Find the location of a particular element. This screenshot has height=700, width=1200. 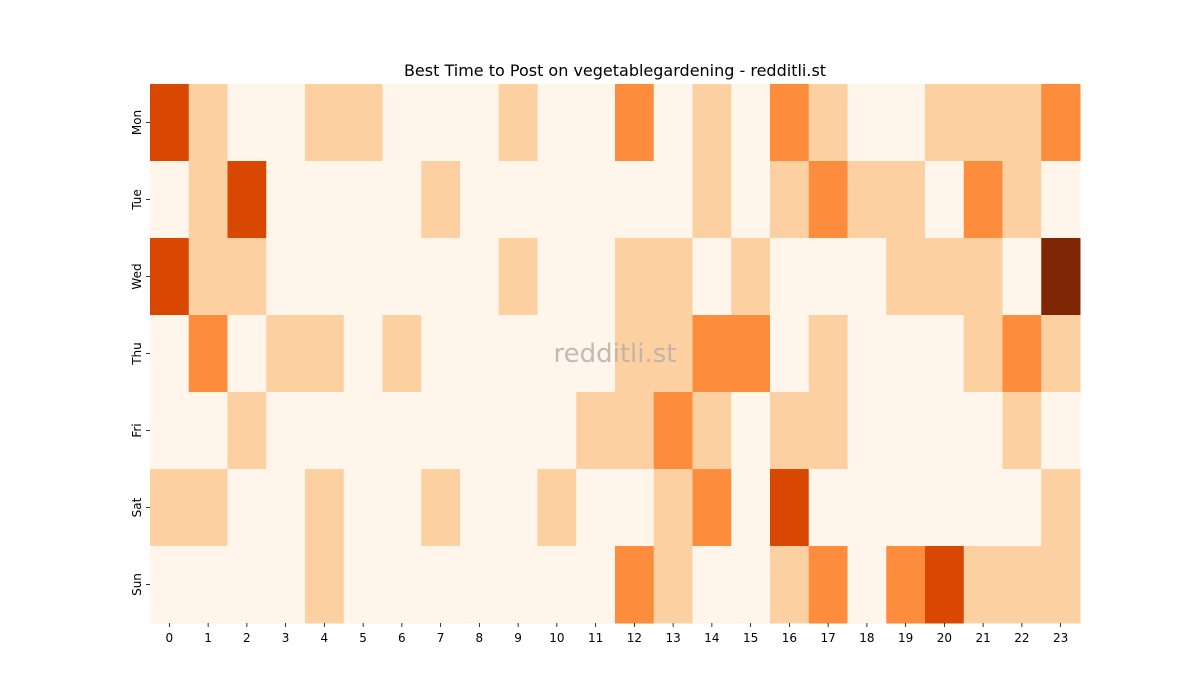

watermark-text: redditli.st is located at coordinates (615, 354).